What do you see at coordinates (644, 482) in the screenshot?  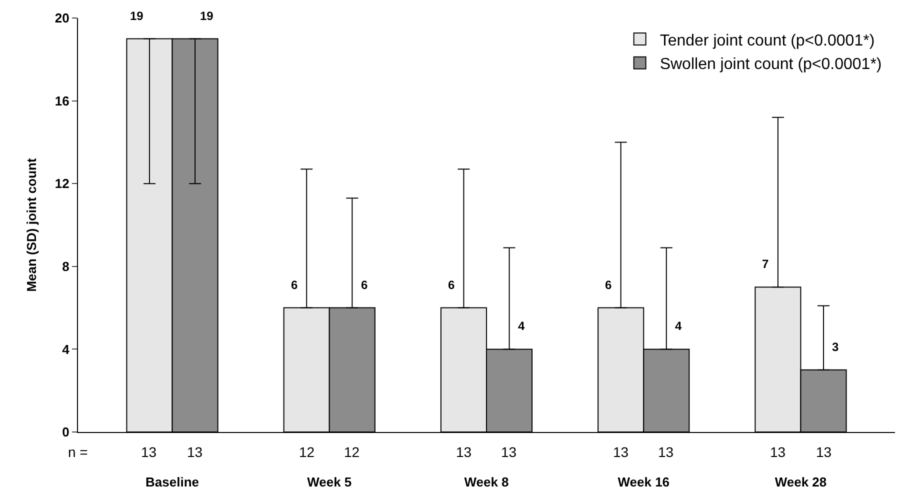 I see `x-tick-label: Week 16` at bounding box center [644, 482].